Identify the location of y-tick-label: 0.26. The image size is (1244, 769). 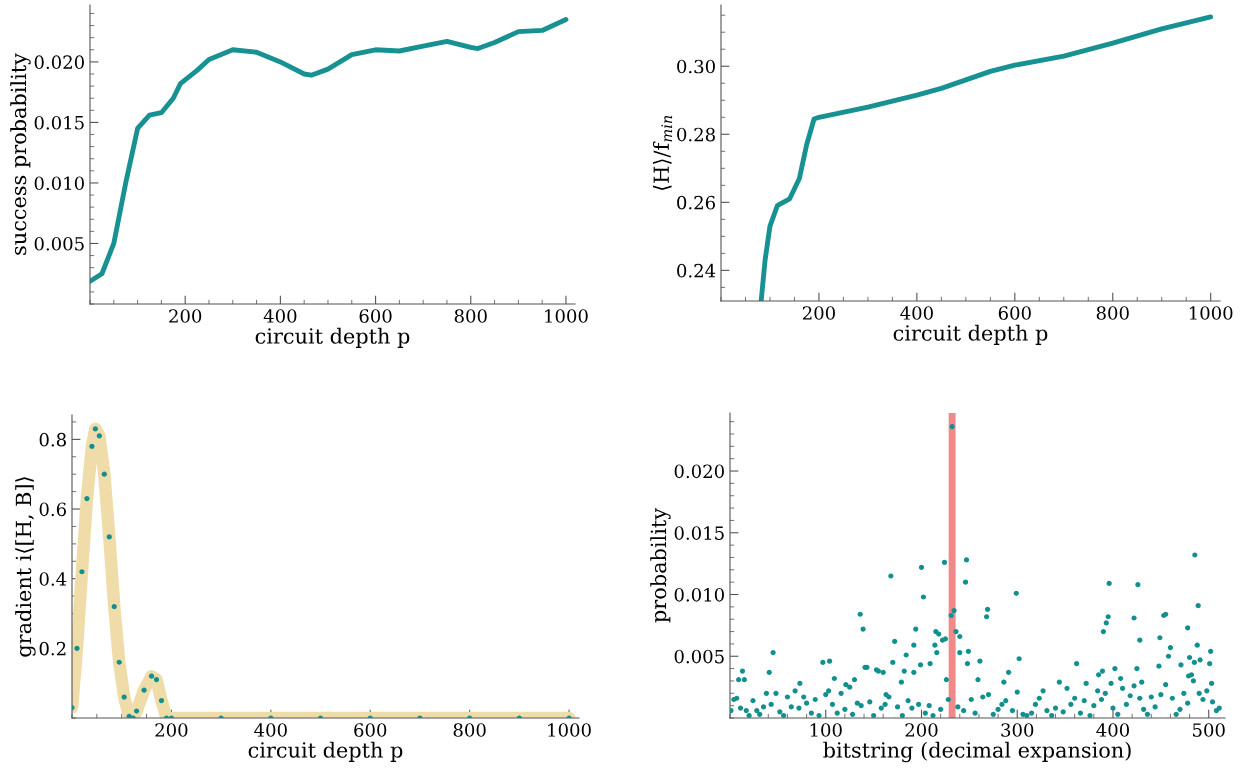
(696, 202).